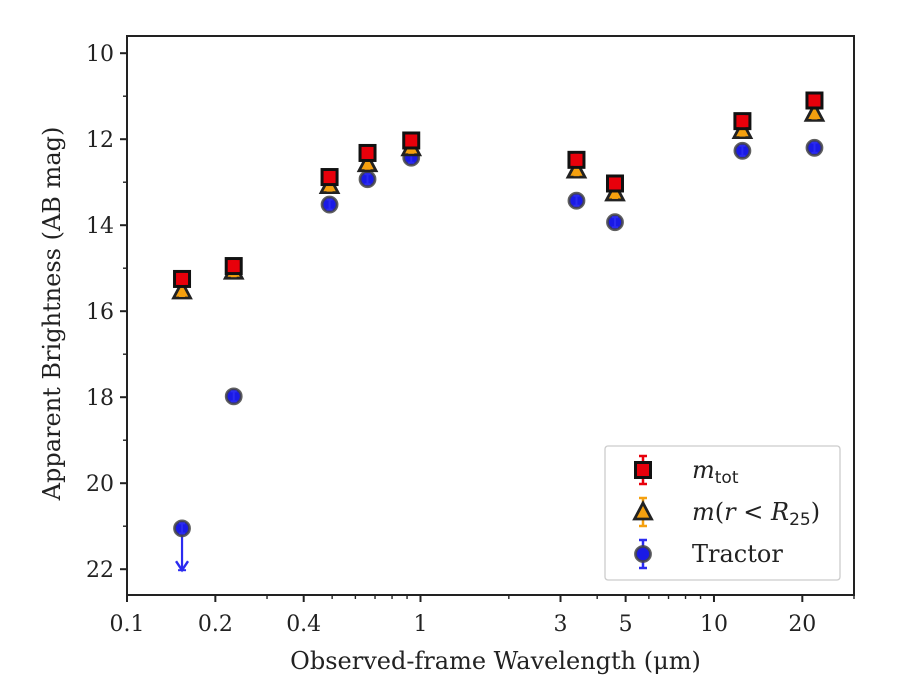 The height and width of the screenshot is (700, 900). Describe the element at coordinates (100, 312) in the screenshot. I see `y-tick-label-16: 16` at that location.